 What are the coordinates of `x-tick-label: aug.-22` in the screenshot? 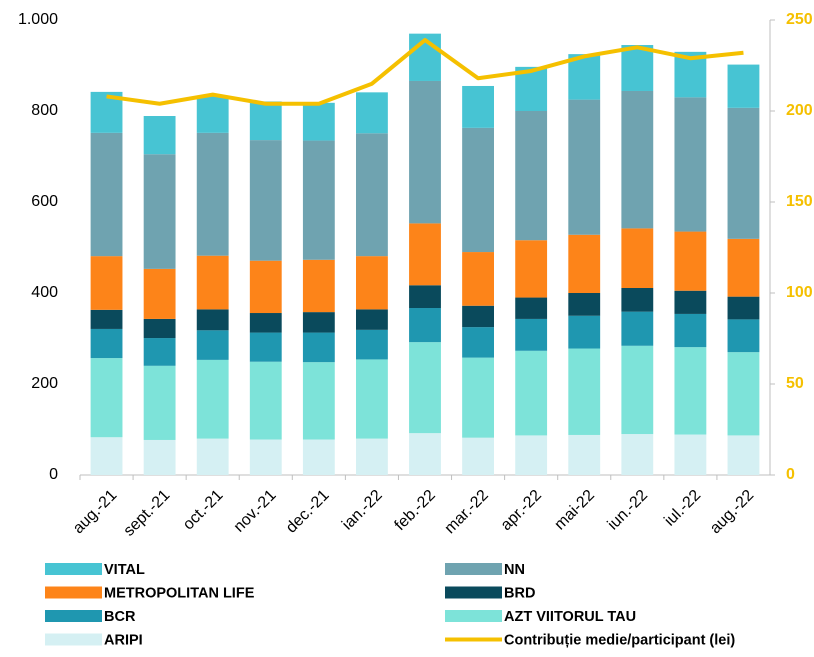 It's located at (732, 512).